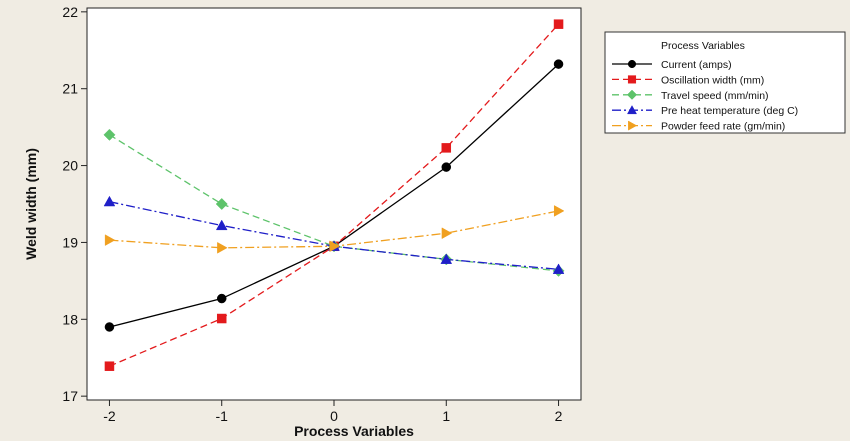 The image size is (850, 441). I want to click on y-tick-label: 19, so click(70, 242).